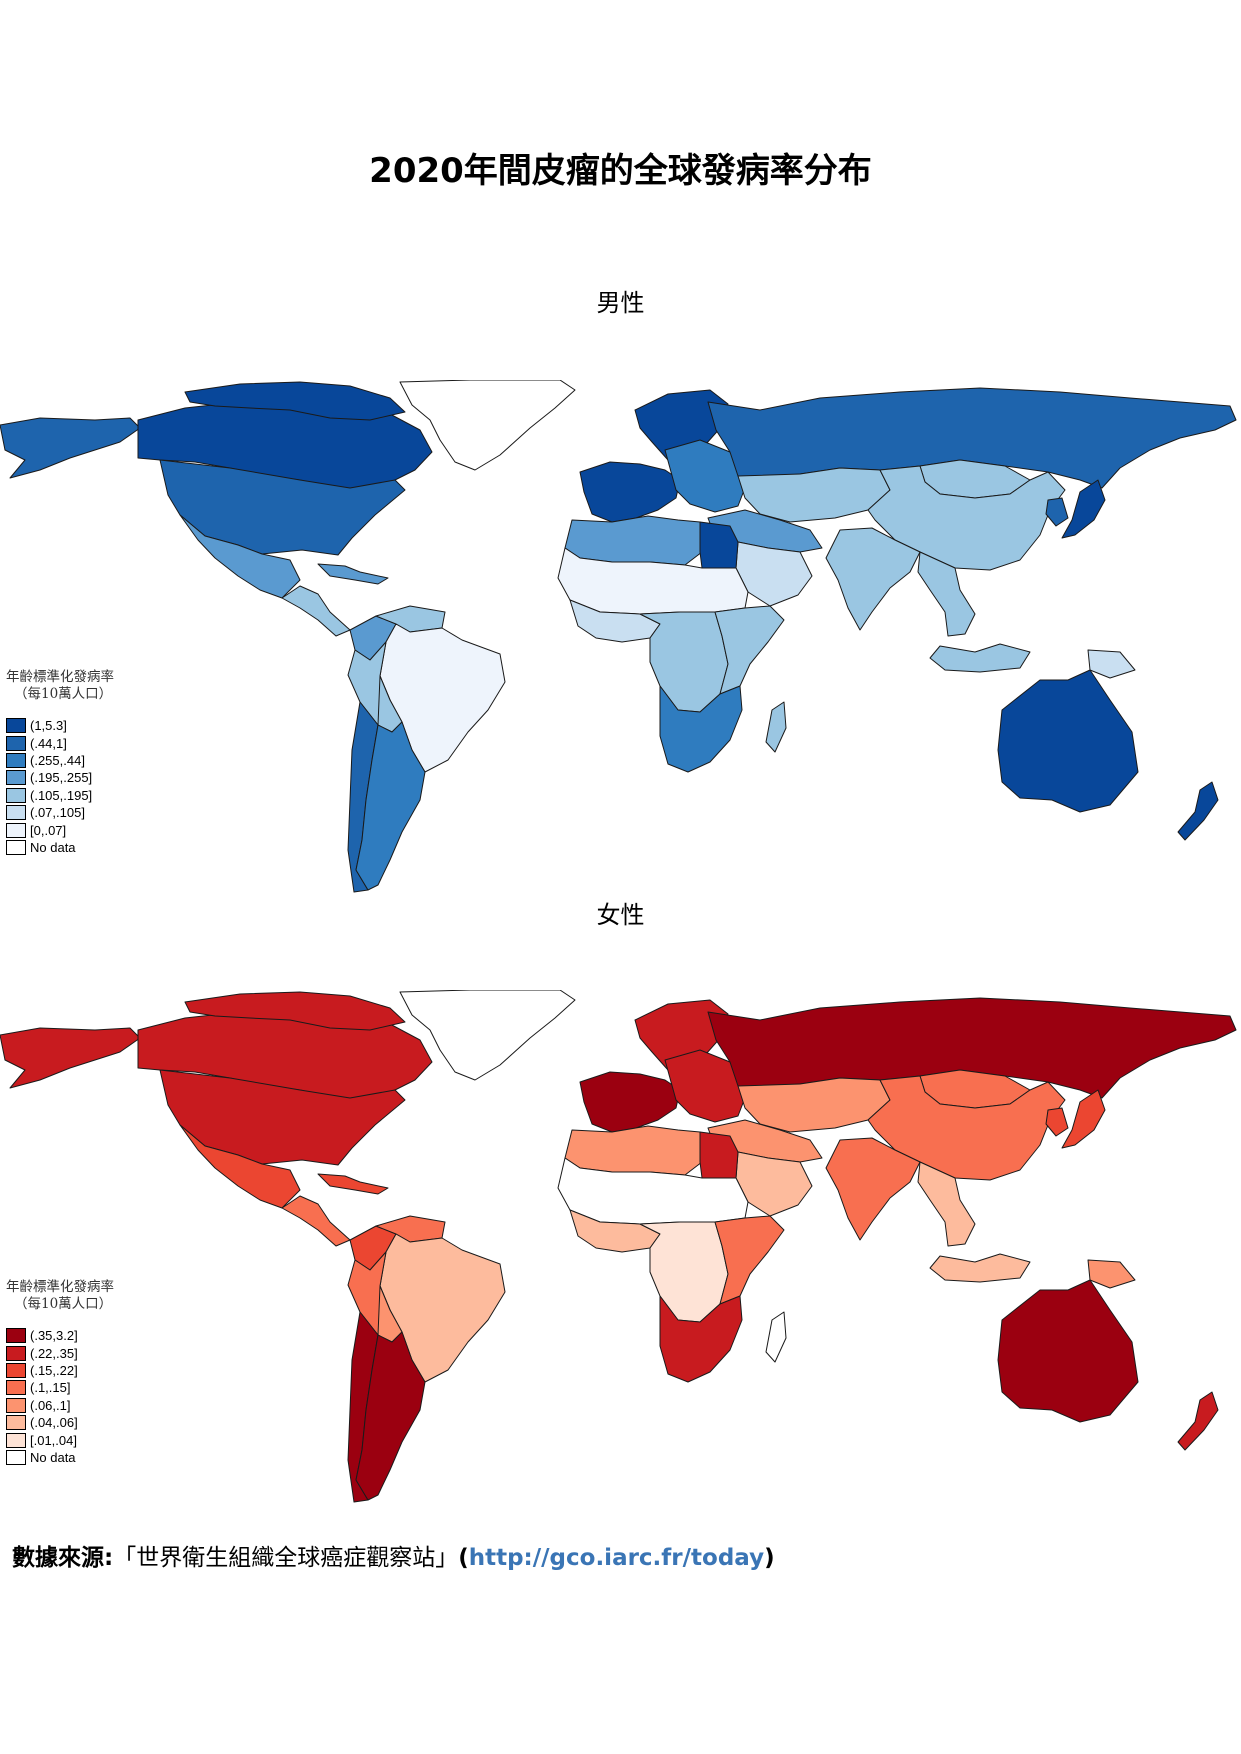  I want to click on female-region-western-europe, so click(630, 1102).